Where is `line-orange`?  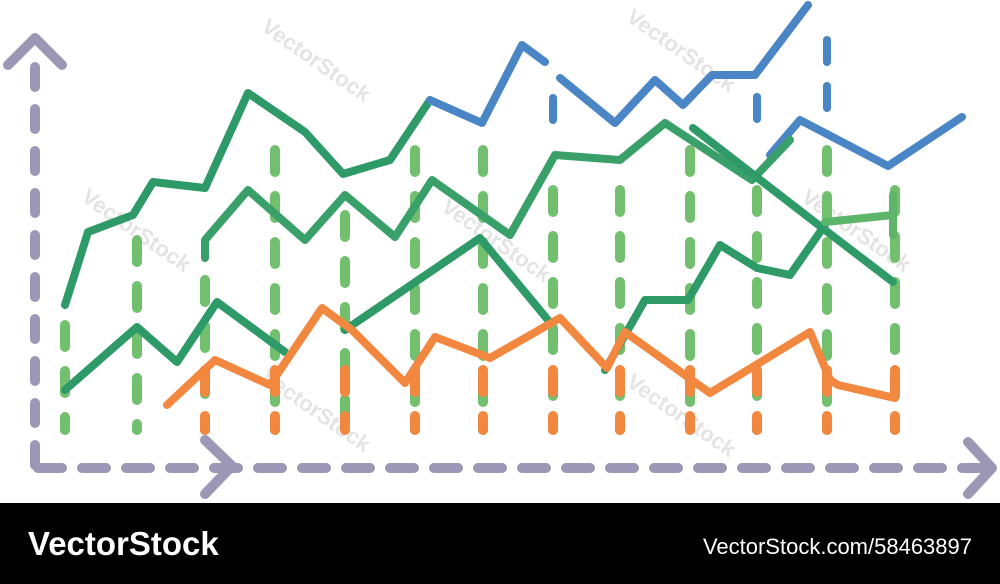
line-orange is located at coordinates (531, 356).